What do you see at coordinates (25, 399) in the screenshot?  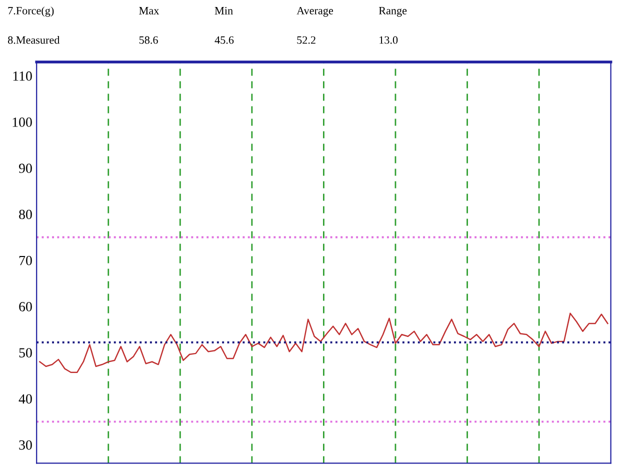 I see `y-tick-label: 40` at bounding box center [25, 399].